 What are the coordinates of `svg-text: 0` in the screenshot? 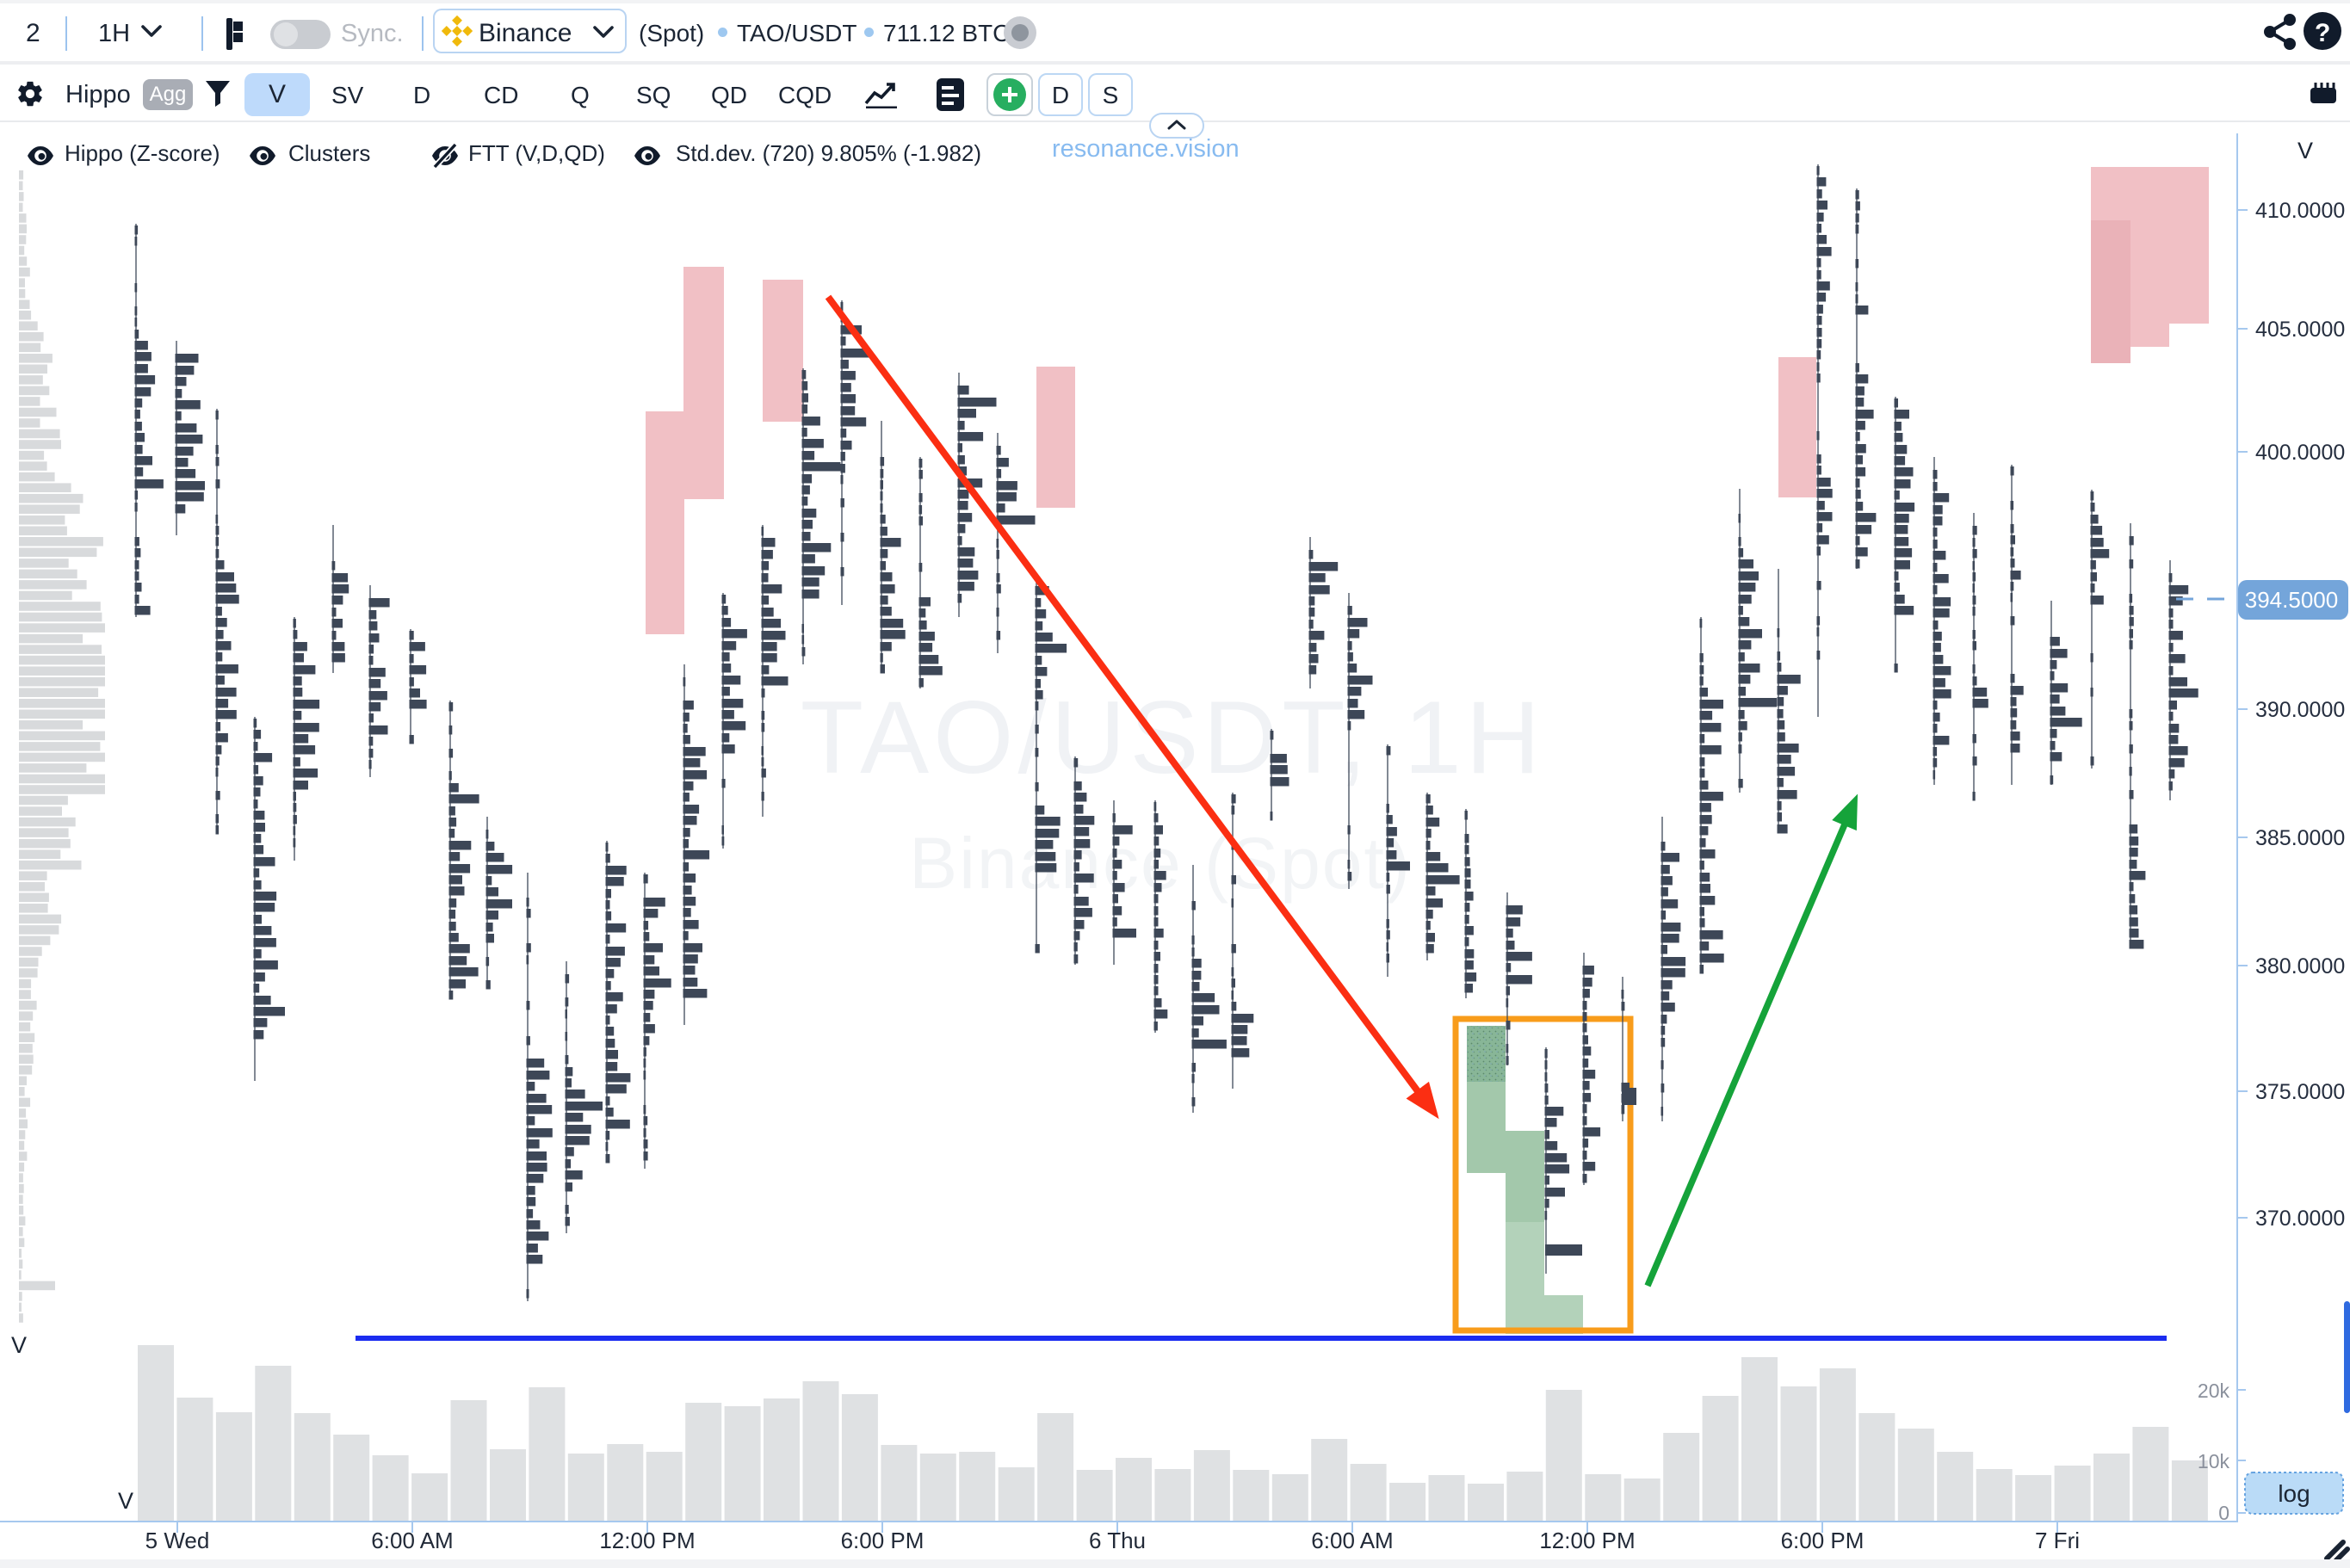 It's located at (2223, 1513).